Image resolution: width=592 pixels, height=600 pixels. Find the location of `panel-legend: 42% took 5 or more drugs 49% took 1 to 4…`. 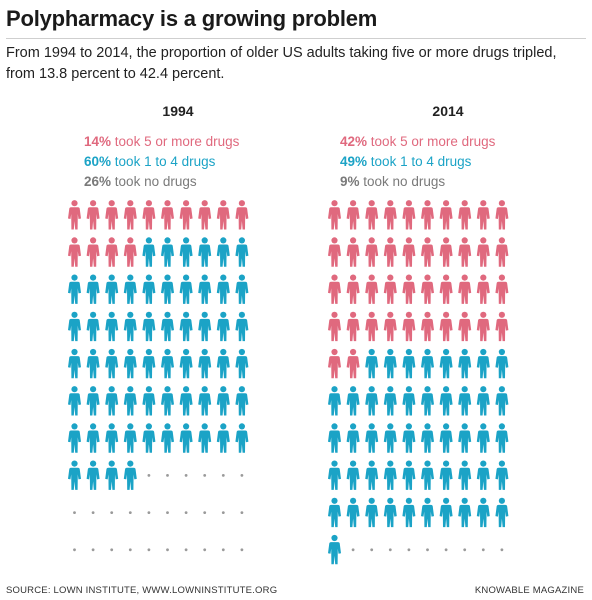

panel-legend: 42% took 5 or more drugs 49% took 1 to 4… is located at coordinates (450, 162).